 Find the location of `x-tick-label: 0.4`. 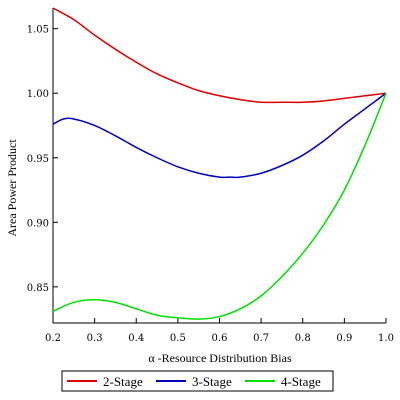

x-tick-label: 0.4 is located at coordinates (136, 338).